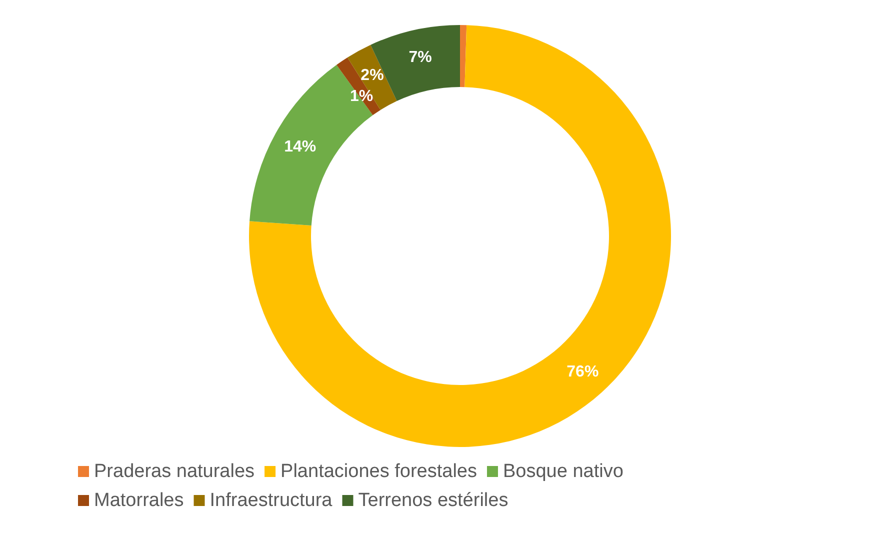 This screenshot has width=888, height=537. What do you see at coordinates (433, 500) in the screenshot?
I see `legend-label: Terrenos estériles` at bounding box center [433, 500].